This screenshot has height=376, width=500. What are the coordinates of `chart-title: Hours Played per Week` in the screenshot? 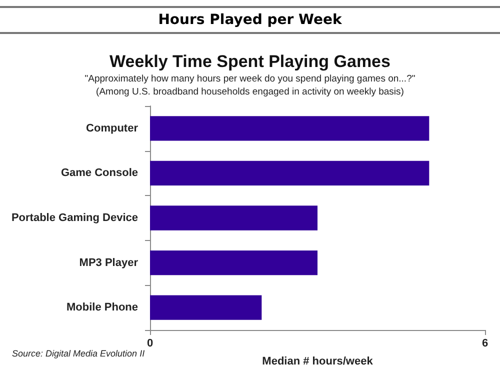 It's located at (250, 20).